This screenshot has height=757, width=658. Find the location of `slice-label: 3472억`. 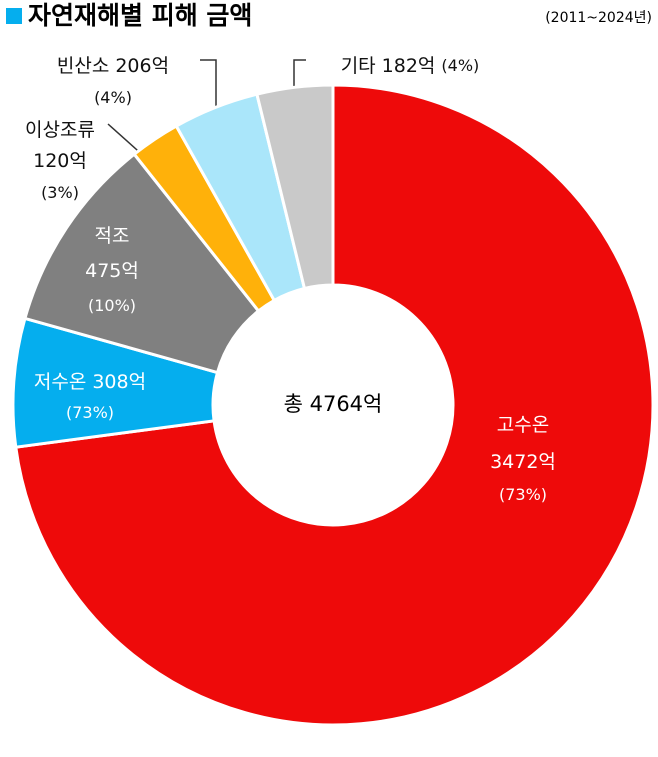

slice-label: 3472억 is located at coordinates (523, 462).